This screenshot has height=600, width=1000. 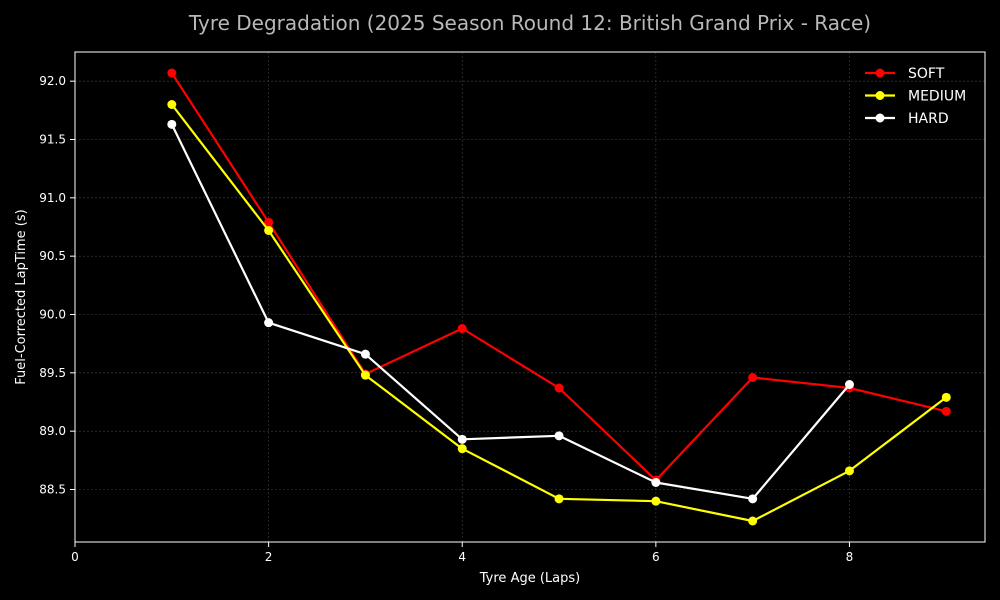 I want to click on x-tick-label: 4, so click(x=462, y=557).